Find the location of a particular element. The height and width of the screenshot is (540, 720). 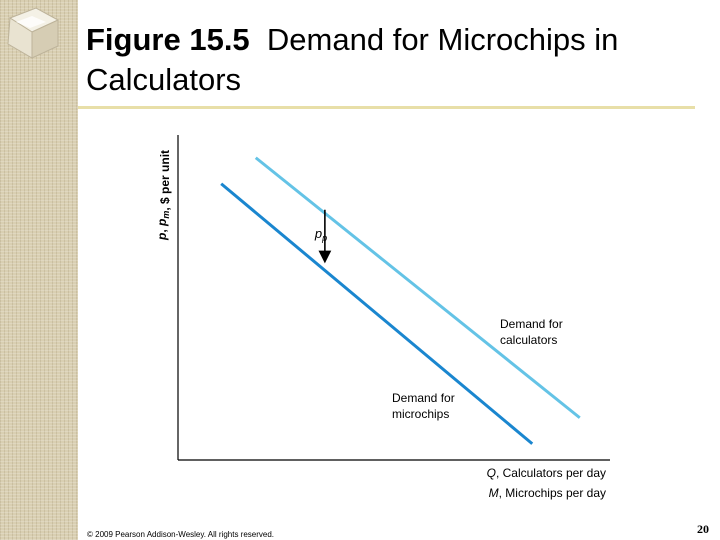

x-axis-label-microchips: M, Microchips per day is located at coordinates (547, 493).